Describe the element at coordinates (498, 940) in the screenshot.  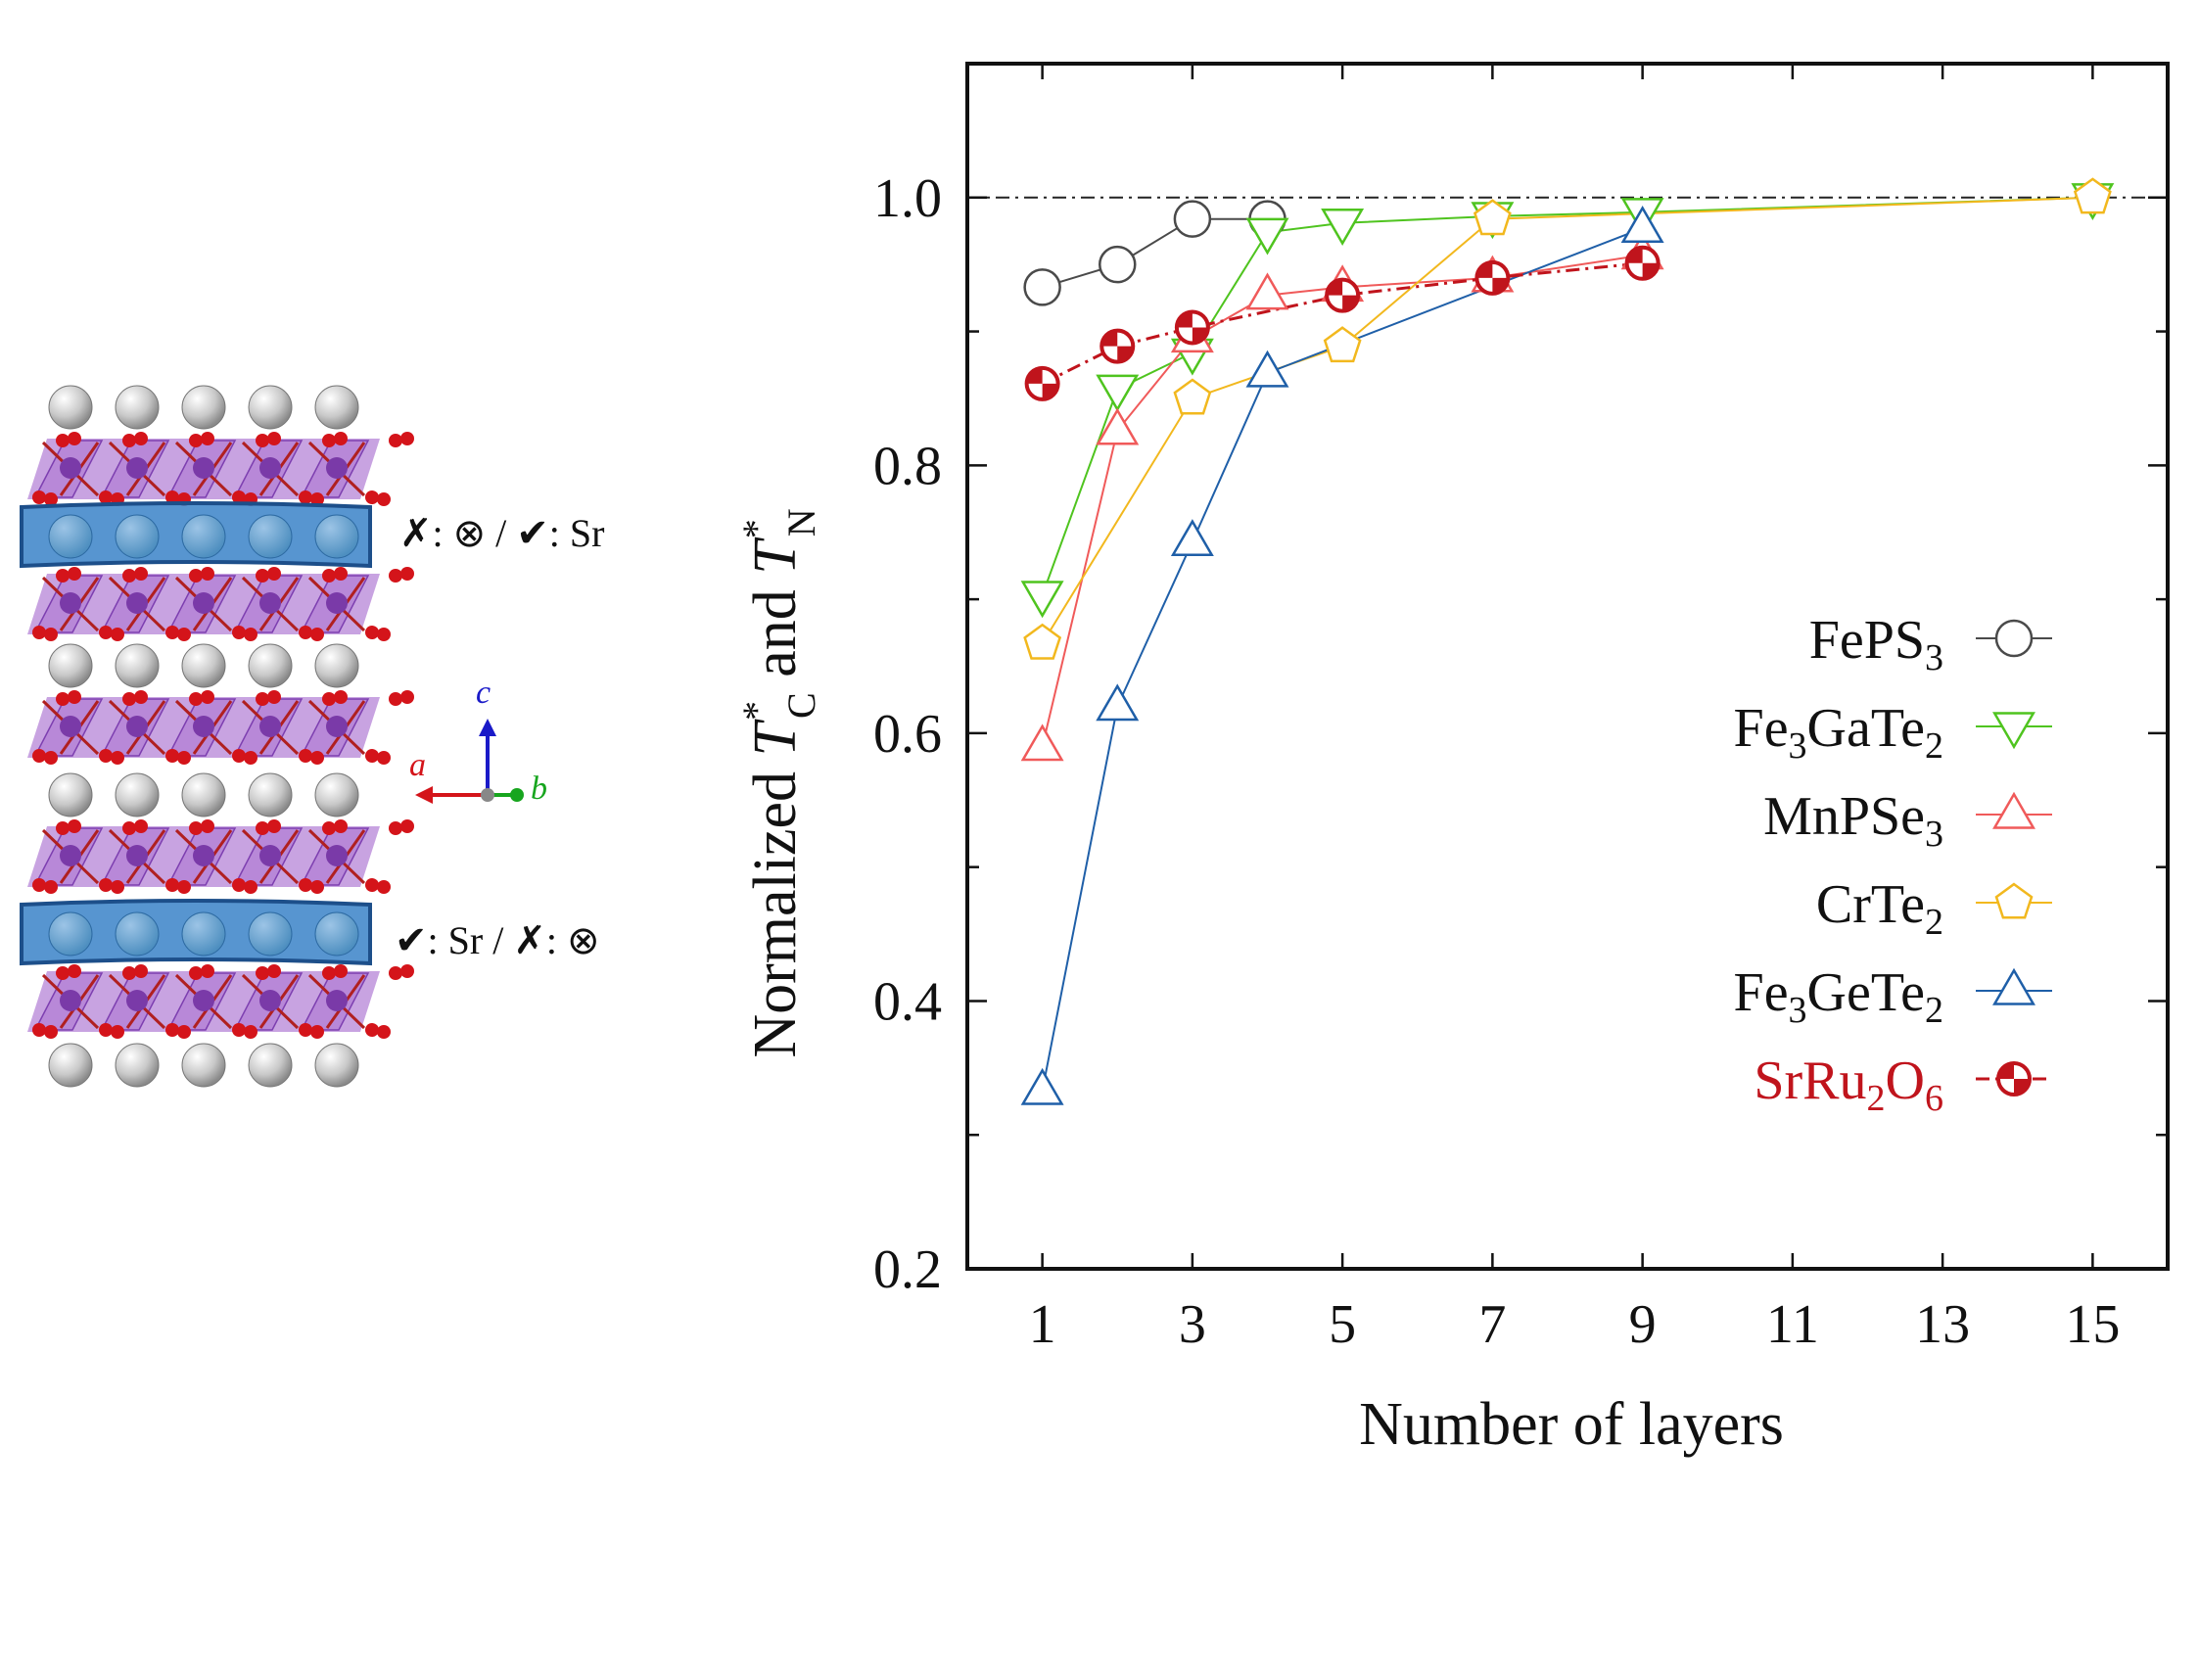
I see `annotation-bottom: ✔: Sr / ✗: ⊗` at that location.